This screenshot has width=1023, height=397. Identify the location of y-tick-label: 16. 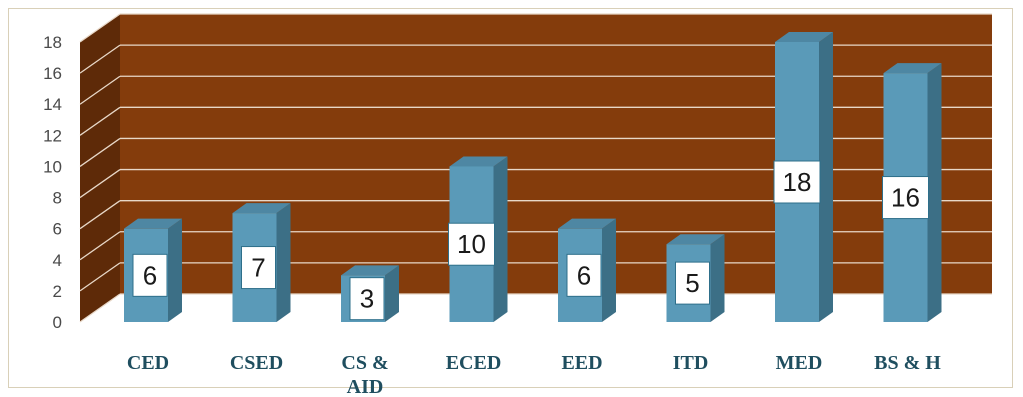
(52, 73).